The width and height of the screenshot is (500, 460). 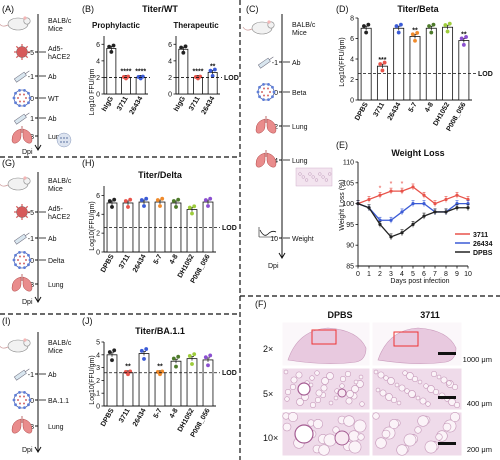 I want to click on timeline-unit-label: Dpi, so click(x=27, y=450).